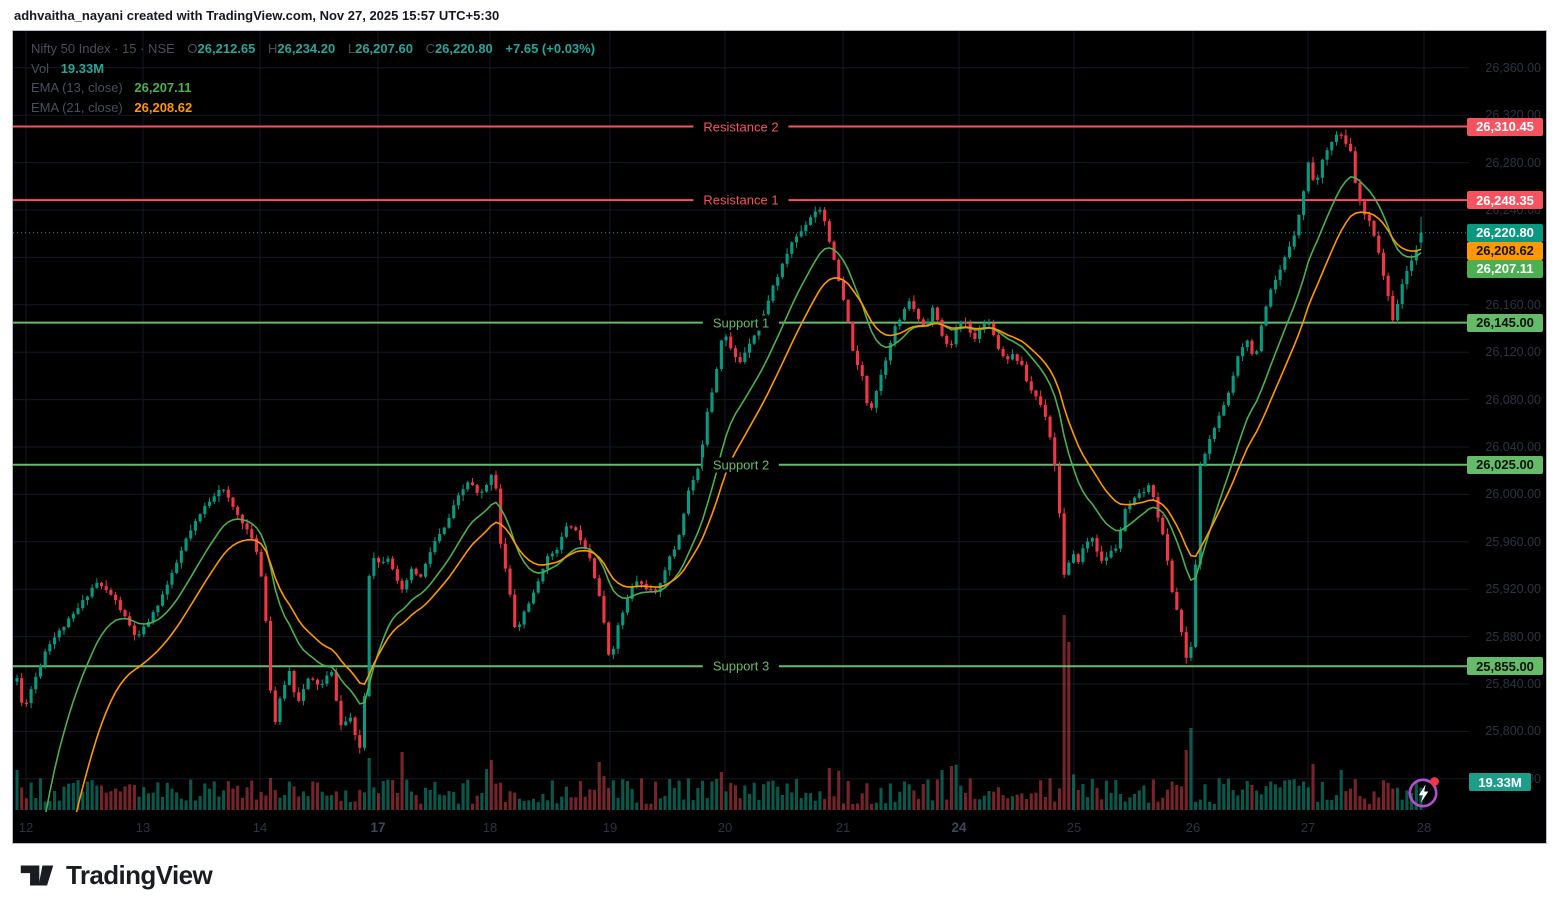  Describe the element at coordinates (1513, 162) in the screenshot. I see `price-axis-label: 26,280.00` at that location.